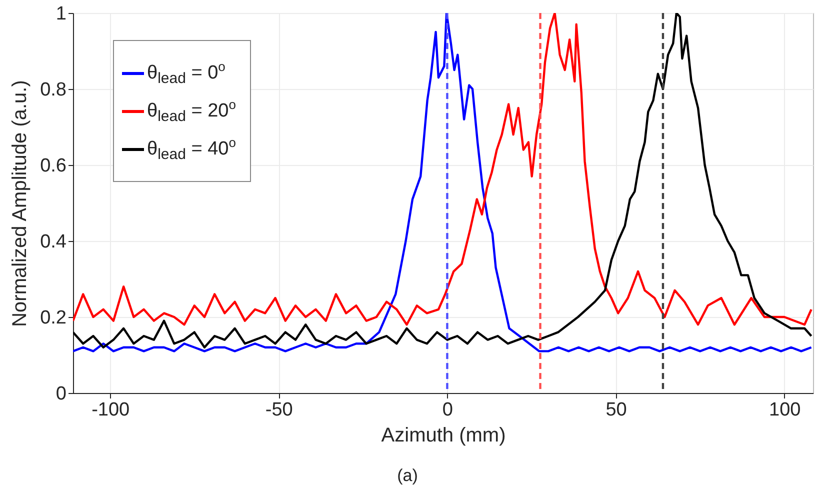 Image resolution: width=815 pixels, height=501 pixels. I want to click on y-tick-label: 0.2, so click(53, 318).